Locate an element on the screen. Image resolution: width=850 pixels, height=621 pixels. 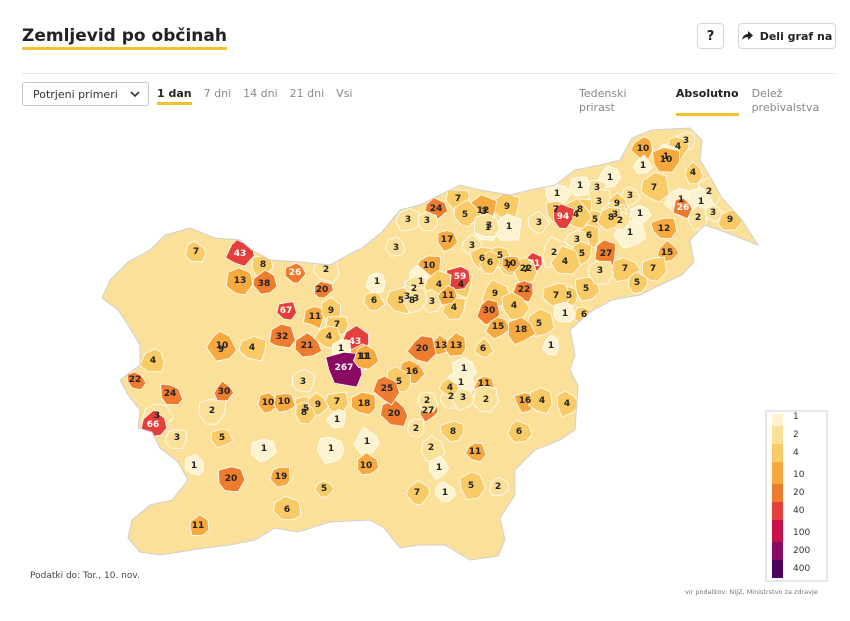
help-button: ? is located at coordinates (710, 36).